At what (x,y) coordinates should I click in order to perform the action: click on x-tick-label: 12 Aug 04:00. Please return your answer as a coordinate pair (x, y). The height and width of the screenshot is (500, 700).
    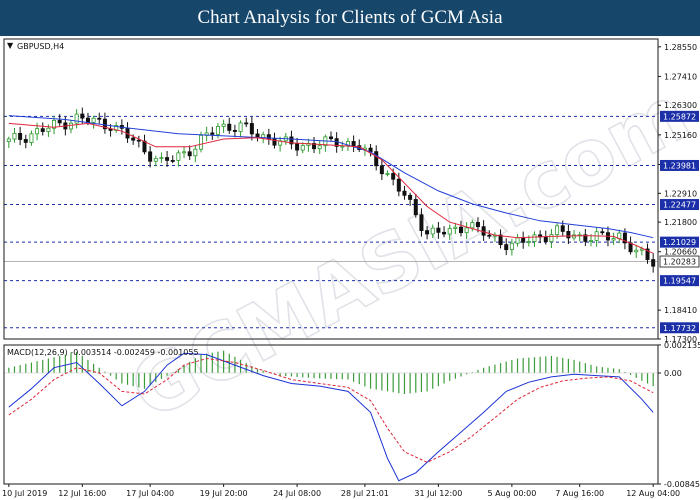
    Looking at the image, I should click on (653, 493).